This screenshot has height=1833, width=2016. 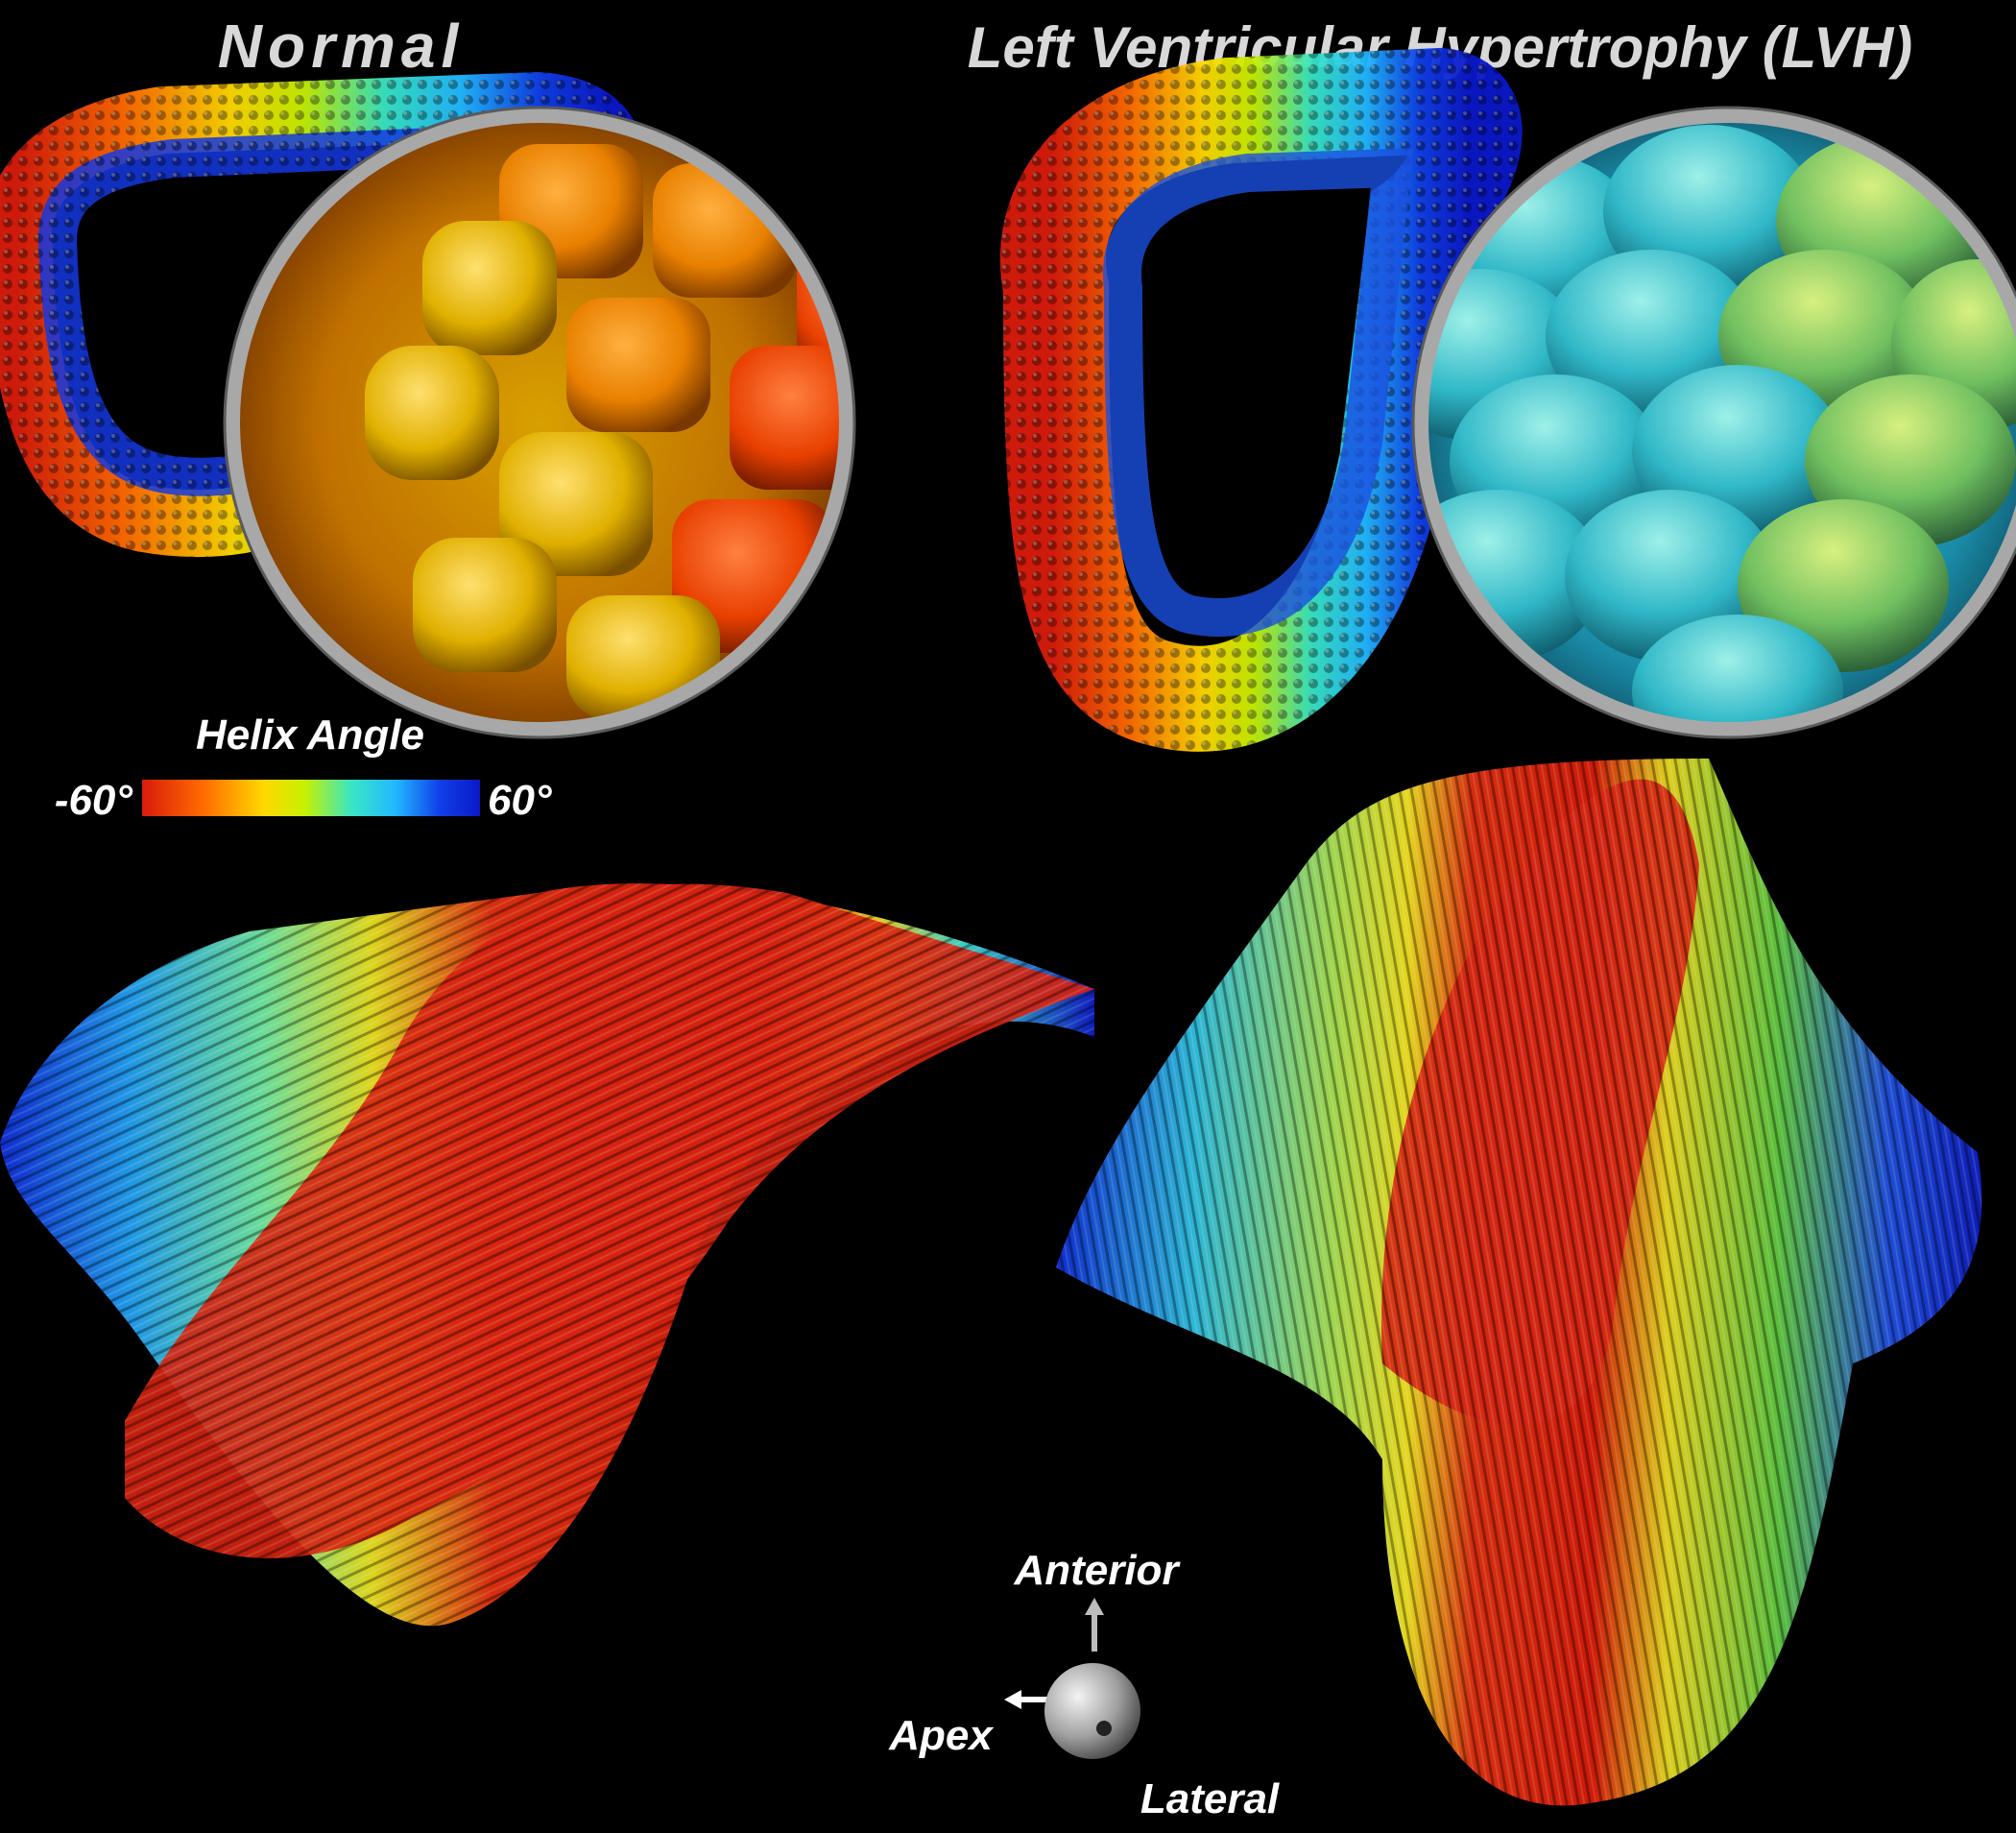 What do you see at coordinates (341, 46) in the screenshot?
I see `title-normal: Normal` at bounding box center [341, 46].